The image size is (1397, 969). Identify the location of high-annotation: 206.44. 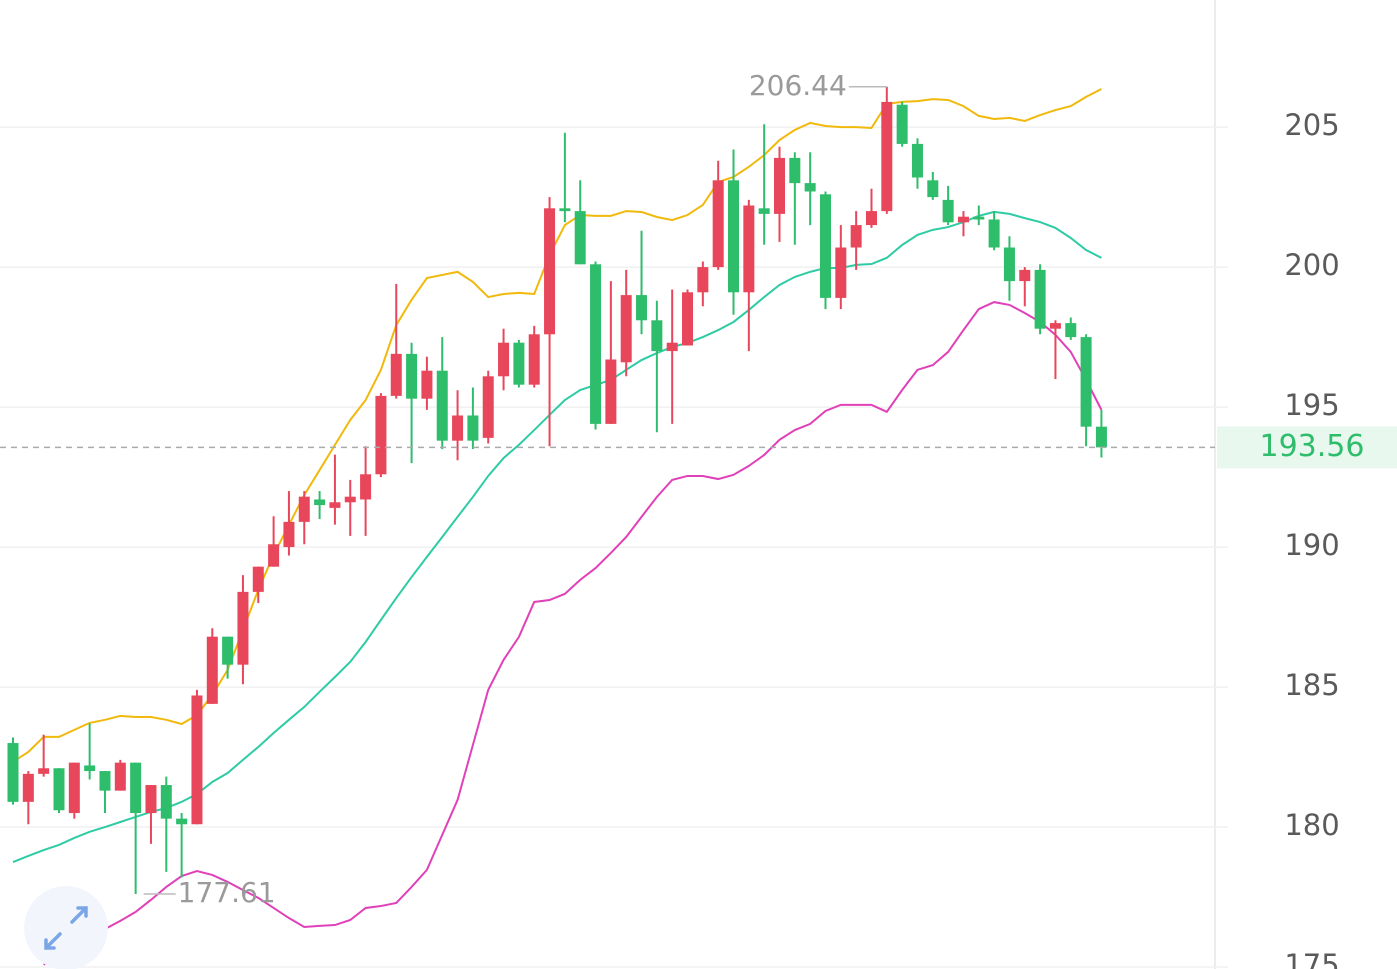
(798, 85).